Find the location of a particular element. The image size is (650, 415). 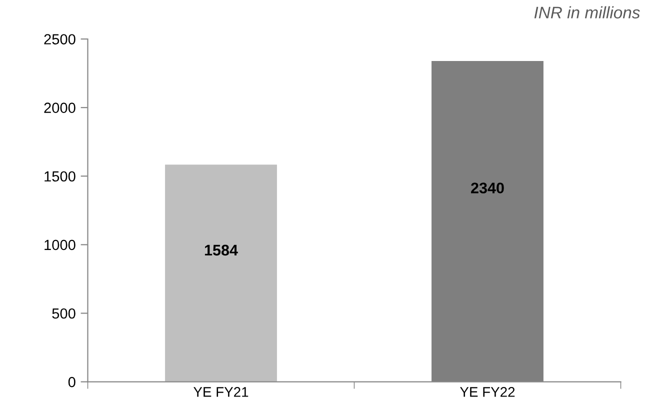

y-tick-label: 0 is located at coordinates (72, 382).